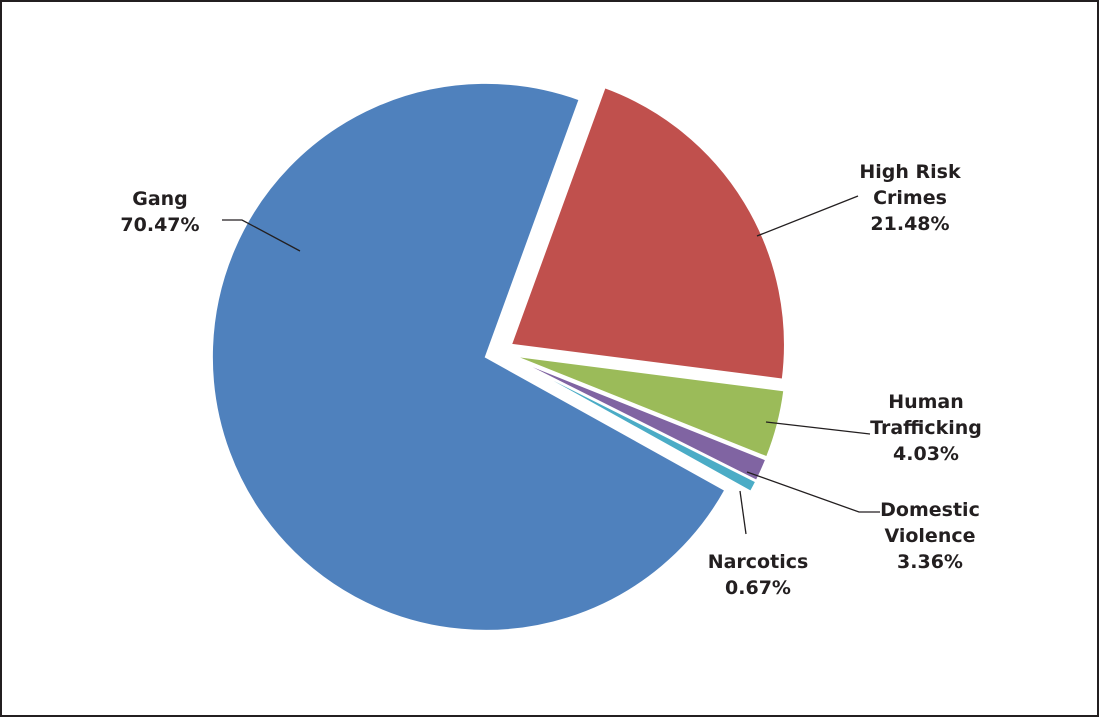 This screenshot has height=717, width=1099. Describe the element at coordinates (647, 233) in the screenshot. I see `pie-slice-high-risk-crimes` at that location.